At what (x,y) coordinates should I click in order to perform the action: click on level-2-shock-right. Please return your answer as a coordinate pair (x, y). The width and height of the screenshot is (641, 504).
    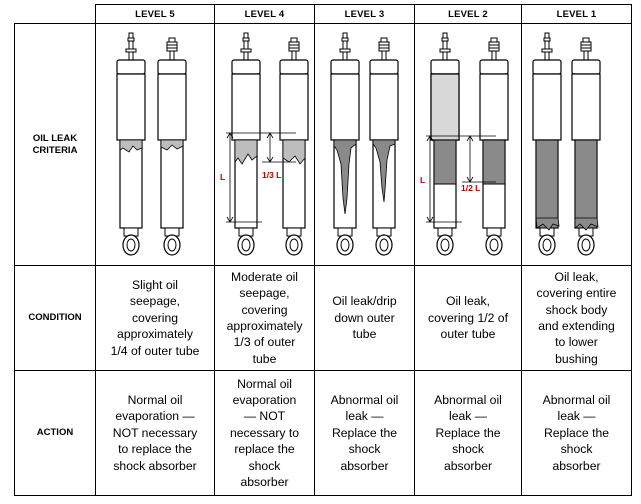
    Looking at the image, I should click on (494, 146).